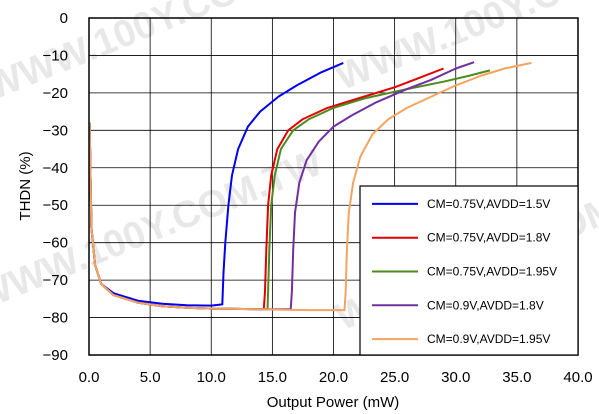 The width and height of the screenshot is (599, 414). What do you see at coordinates (55, 205) in the screenshot?
I see `y-tick-label: −50` at bounding box center [55, 205].